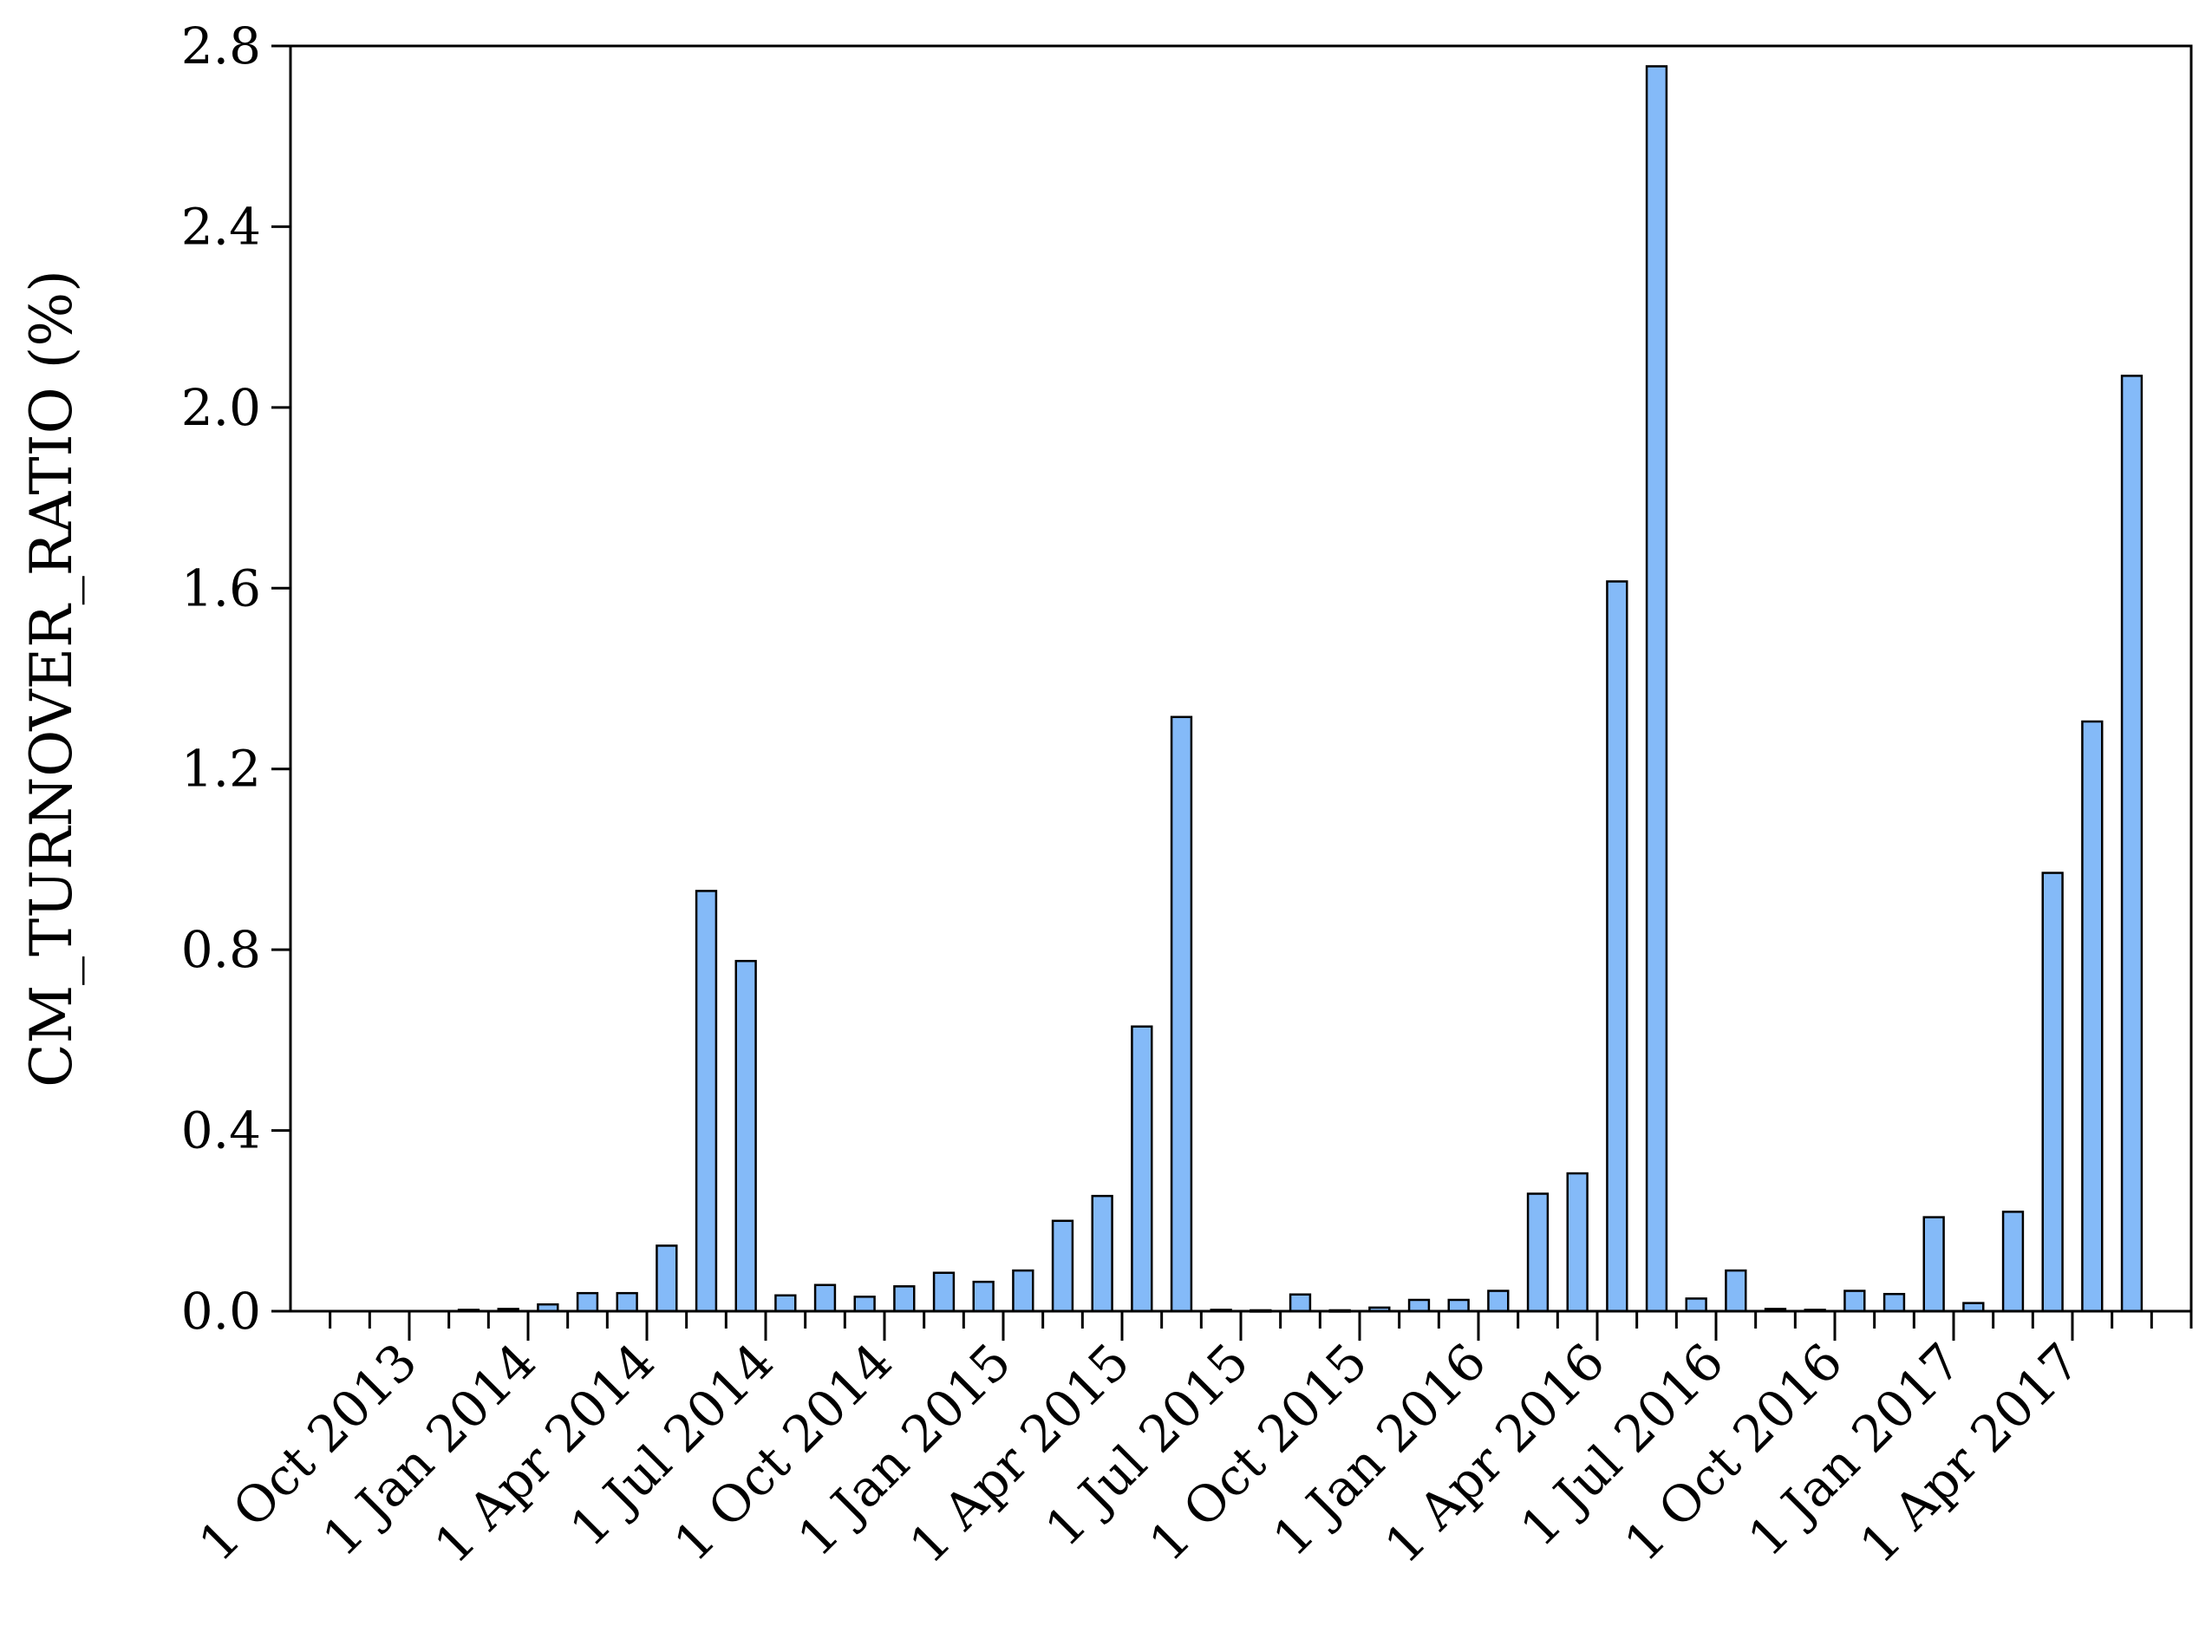  What do you see at coordinates (235, 679) in the screenshot?
I see `y-axis-ticks: 0.0 0.4 0.8 1.2 1.6 2.0 2.4 2.8` at bounding box center [235, 679].